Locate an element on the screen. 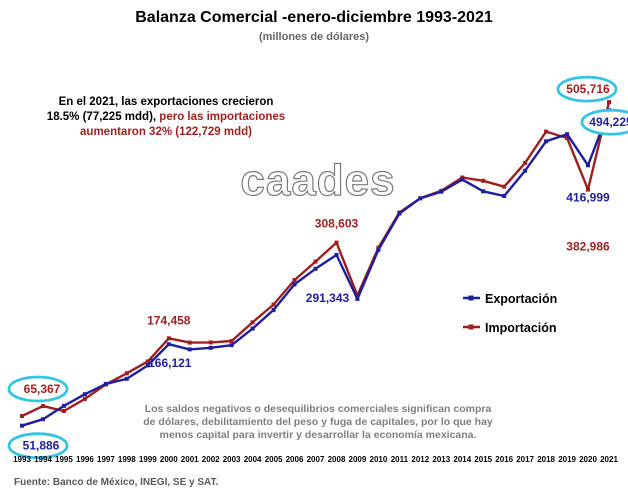  annotation-line-1: En el 2021, las exportaciones crecieron is located at coordinates (166, 102).